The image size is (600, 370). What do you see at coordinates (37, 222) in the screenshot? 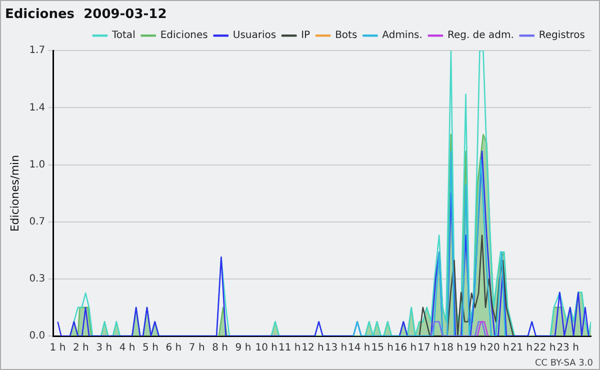
I see `y-tick-label: 0.7` at bounding box center [37, 222].